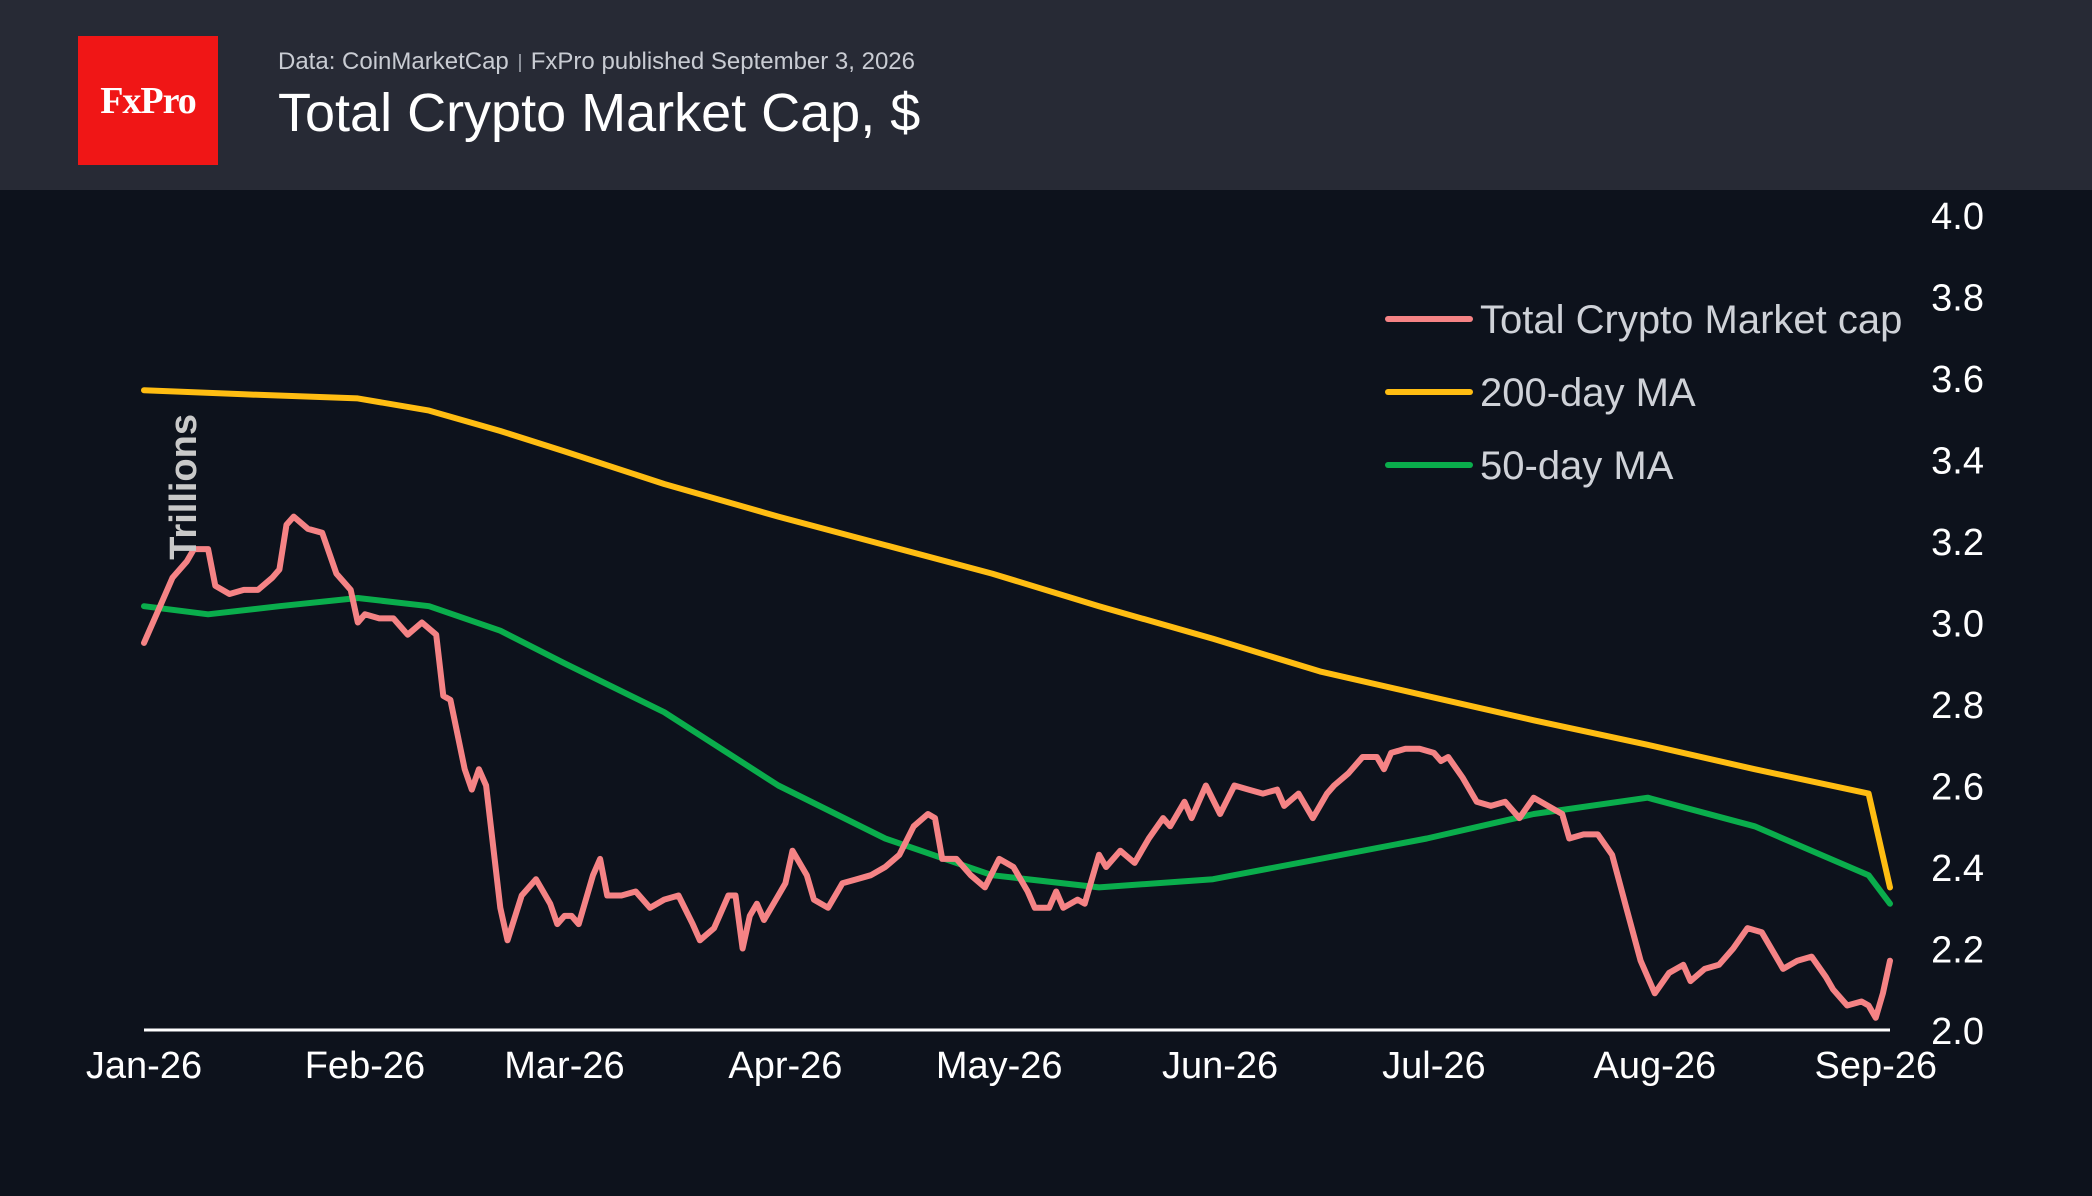 The image size is (2092, 1196). Describe the element at coordinates (365, 1066) in the screenshot. I see `x-tick-label: Feb-26` at that location.